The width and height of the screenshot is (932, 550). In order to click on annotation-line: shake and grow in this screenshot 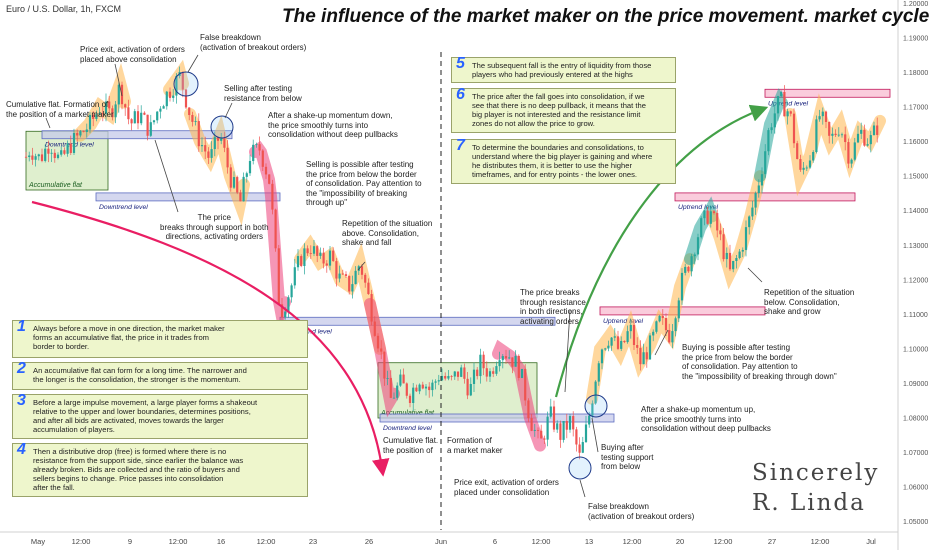, I will do `click(792, 311)`.